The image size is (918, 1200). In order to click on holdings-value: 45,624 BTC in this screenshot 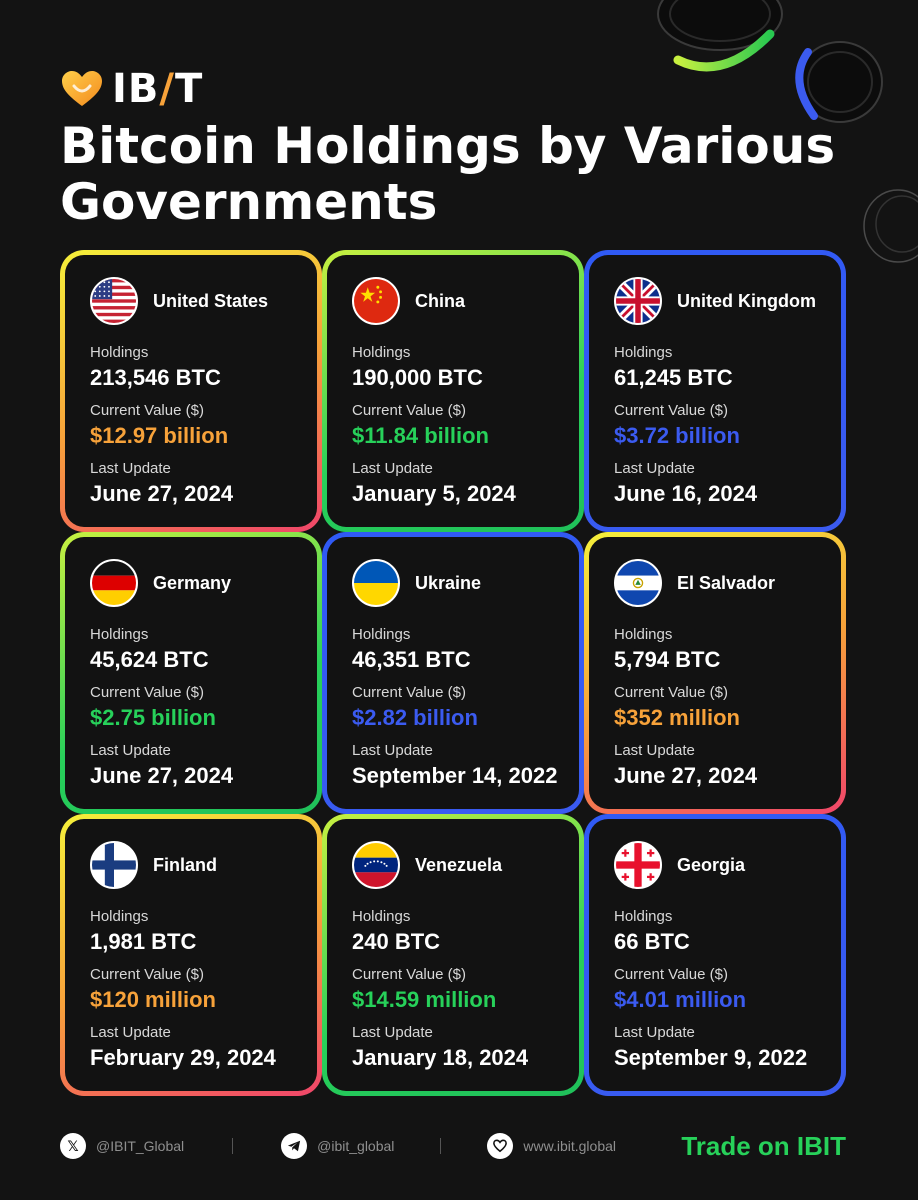, I will do `click(149, 659)`.